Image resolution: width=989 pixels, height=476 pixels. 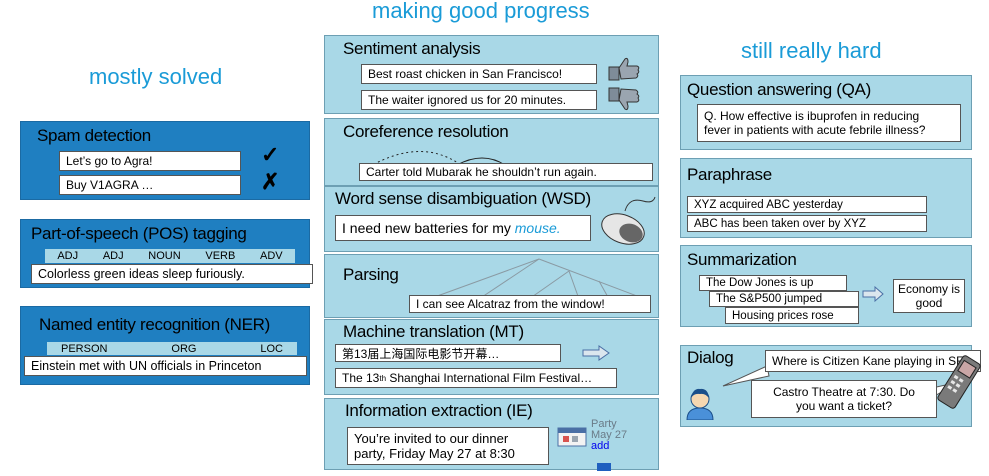 What do you see at coordinates (929, 289) in the screenshot?
I see `summary-output-line1: Economy is` at bounding box center [929, 289].